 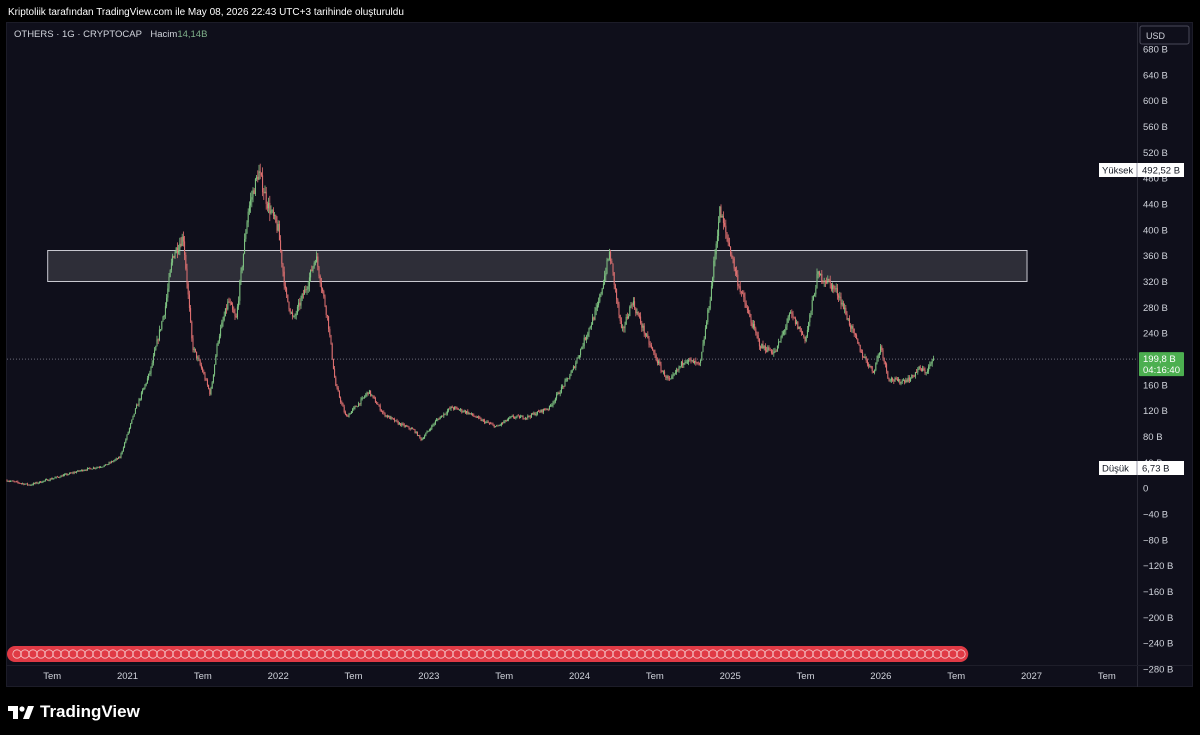 I want to click on tradingview-brand: TradingView, so click(x=74, y=712).